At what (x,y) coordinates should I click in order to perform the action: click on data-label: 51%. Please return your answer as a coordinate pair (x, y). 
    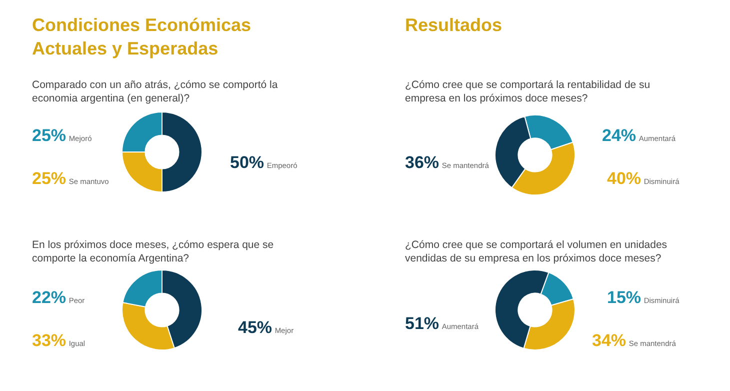
    Looking at the image, I should click on (422, 323).